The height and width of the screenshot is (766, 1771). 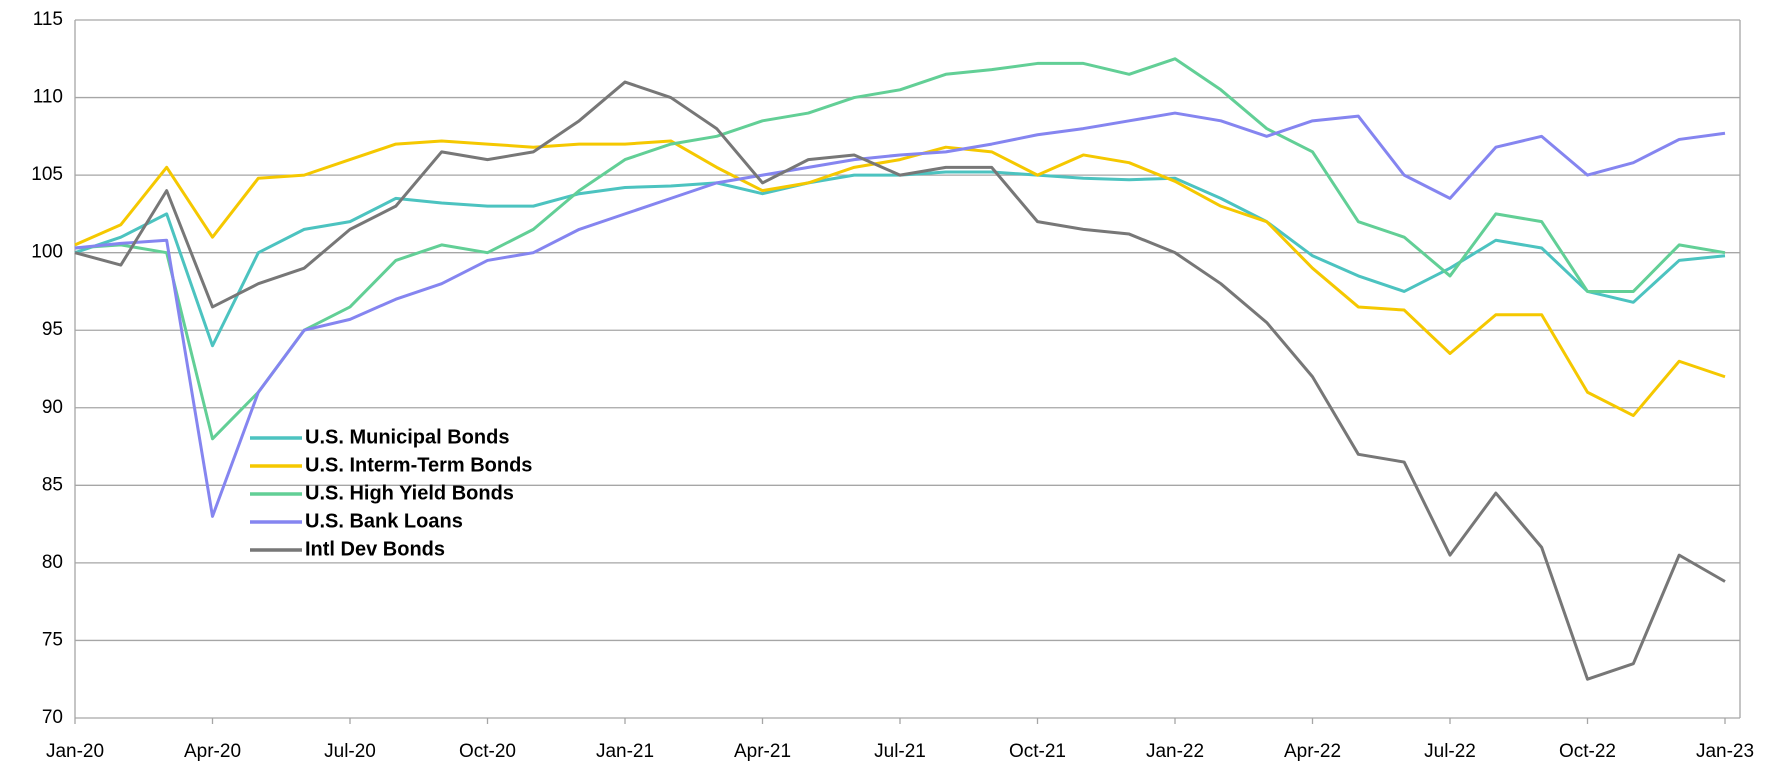 What do you see at coordinates (487, 751) in the screenshot?
I see `x-tick-label: Oct-20` at bounding box center [487, 751].